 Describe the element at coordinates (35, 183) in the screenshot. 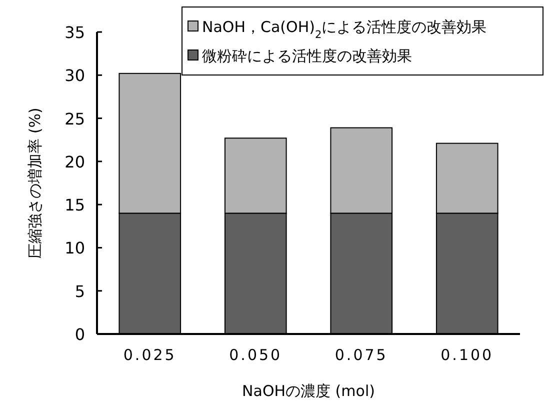

I see `y-axis-title: 圧縮強さの増加率 (%)` at that location.